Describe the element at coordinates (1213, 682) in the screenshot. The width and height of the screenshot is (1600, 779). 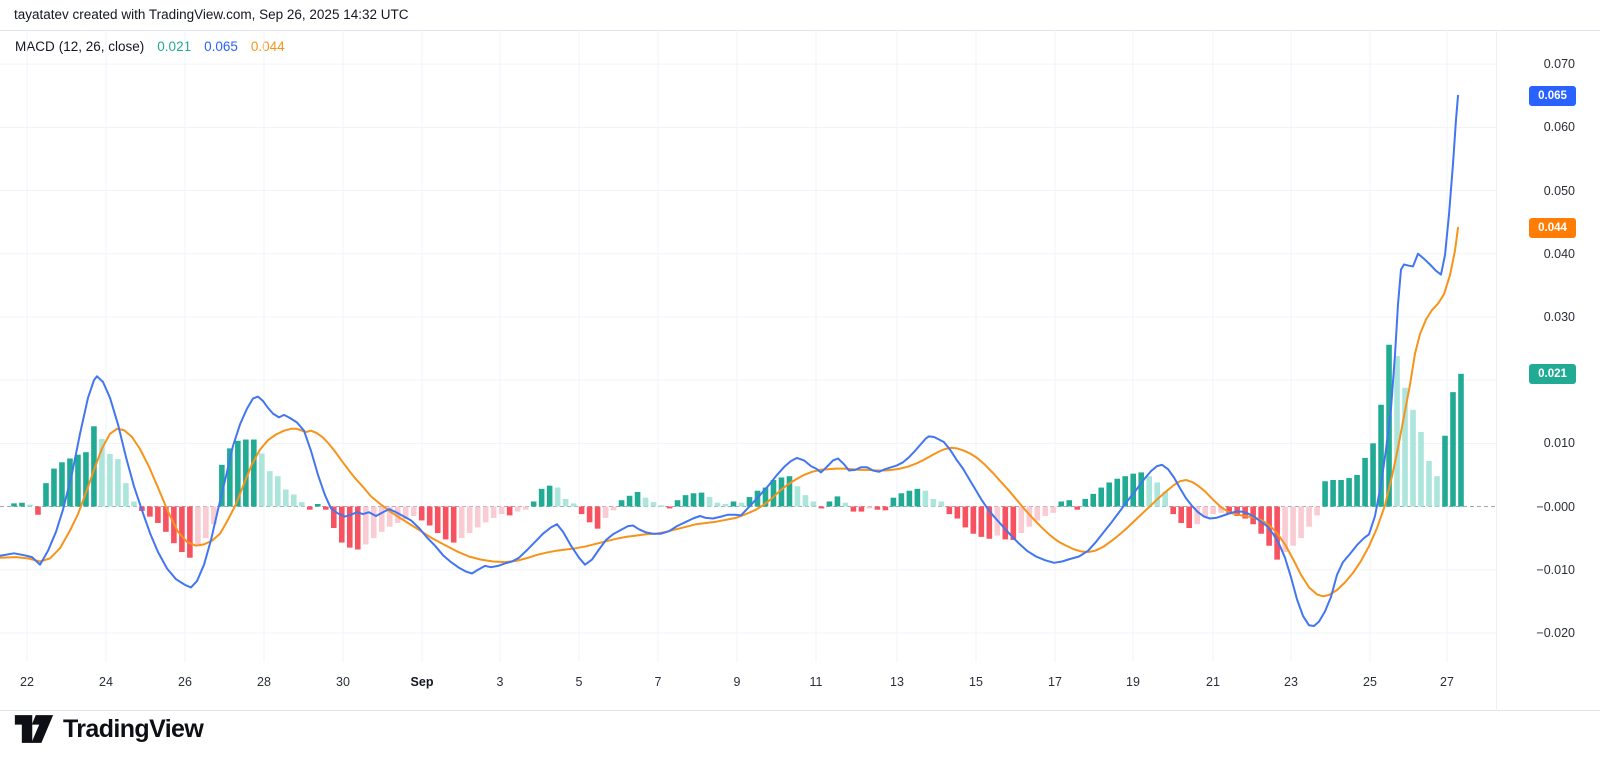
I see `x-axis-label: 21` at that location.